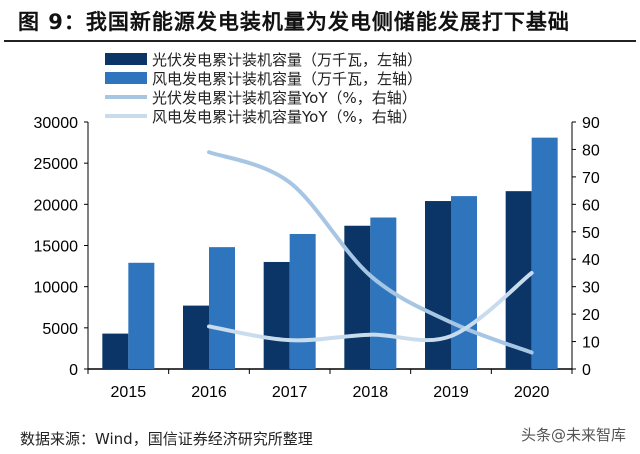 The image size is (640, 454). Describe the element at coordinates (287, 60) in the screenshot. I see `legend-label-0: 光伏发电累计装机容量（万千瓦，左轴）` at that location.